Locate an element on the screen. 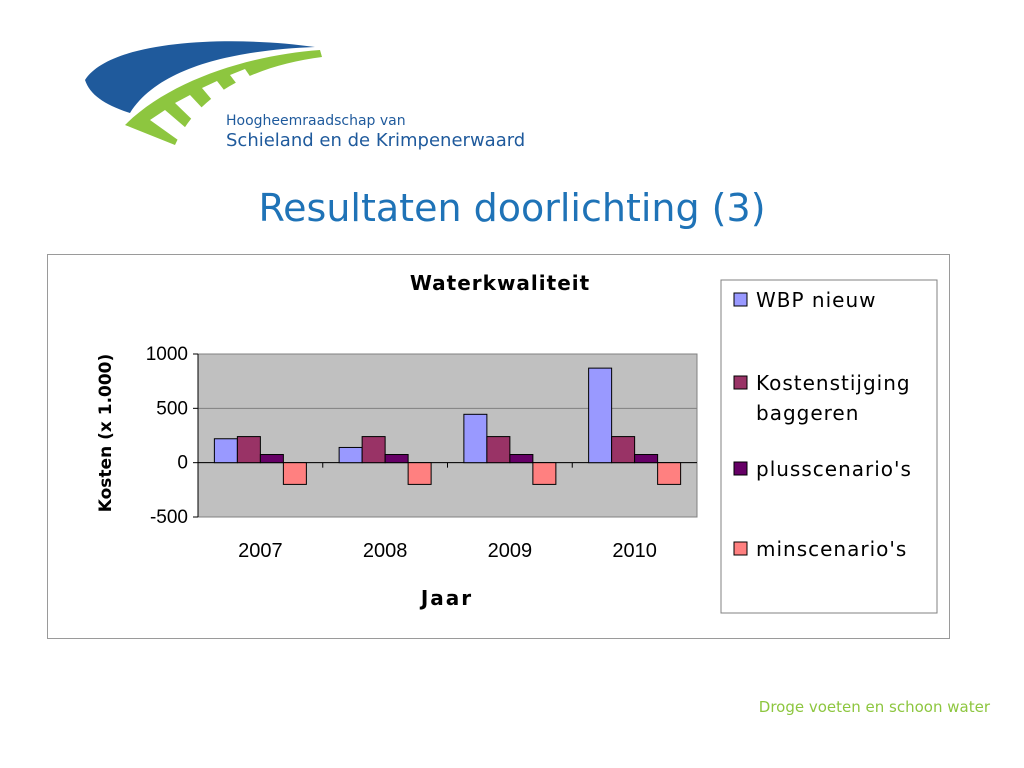 The height and width of the screenshot is (768, 1024). y-axis-label: Kosten (x 1.000) is located at coordinates (106, 433).